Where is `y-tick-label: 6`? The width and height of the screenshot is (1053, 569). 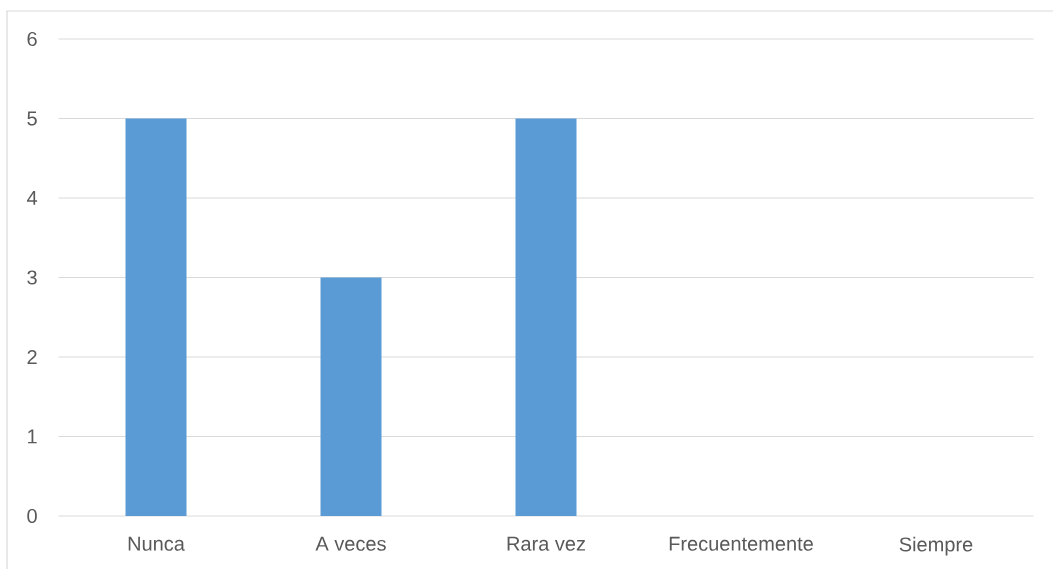
y-tick-label: 6 is located at coordinates (32, 39).